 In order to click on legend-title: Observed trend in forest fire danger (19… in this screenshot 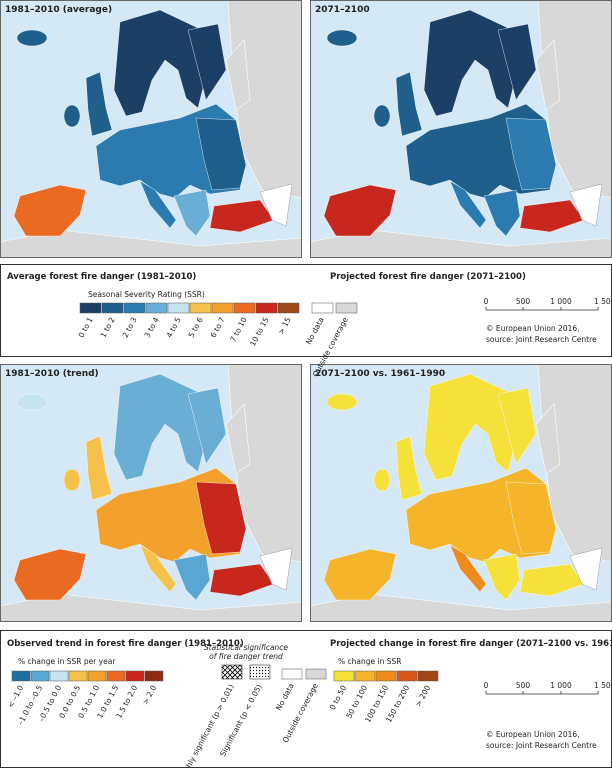, I will do `click(125, 644)`.